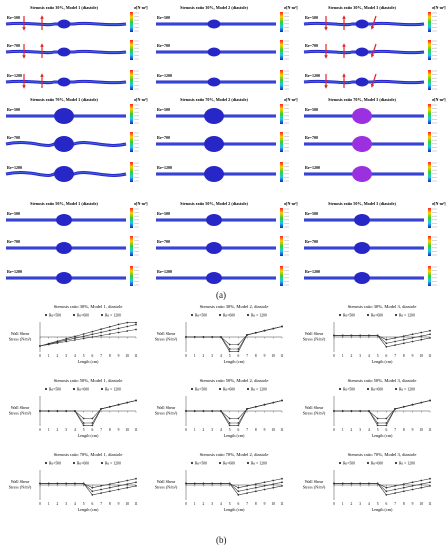 Image resolution: width=447 pixels, height=550 pixels. I want to click on x-tick-label: 3, so click(360, 356).